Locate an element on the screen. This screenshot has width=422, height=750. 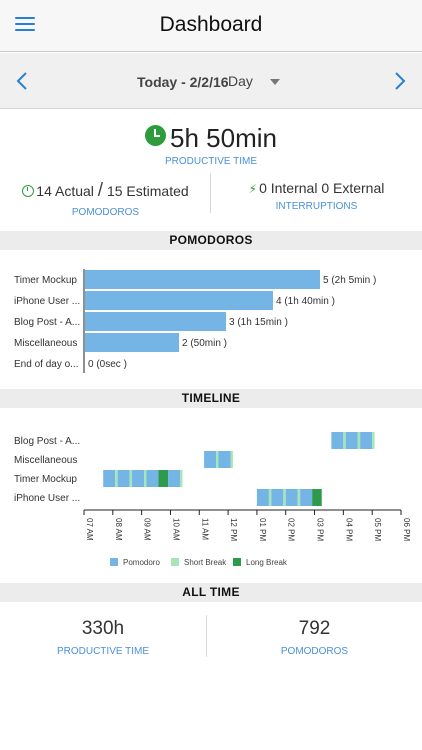
estimated-count: 15 Estimated is located at coordinates (147, 191).